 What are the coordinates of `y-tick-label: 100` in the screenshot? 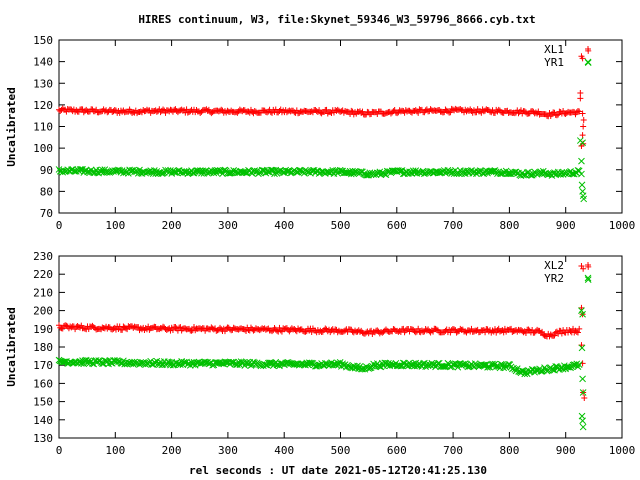 It's located at (43, 148).